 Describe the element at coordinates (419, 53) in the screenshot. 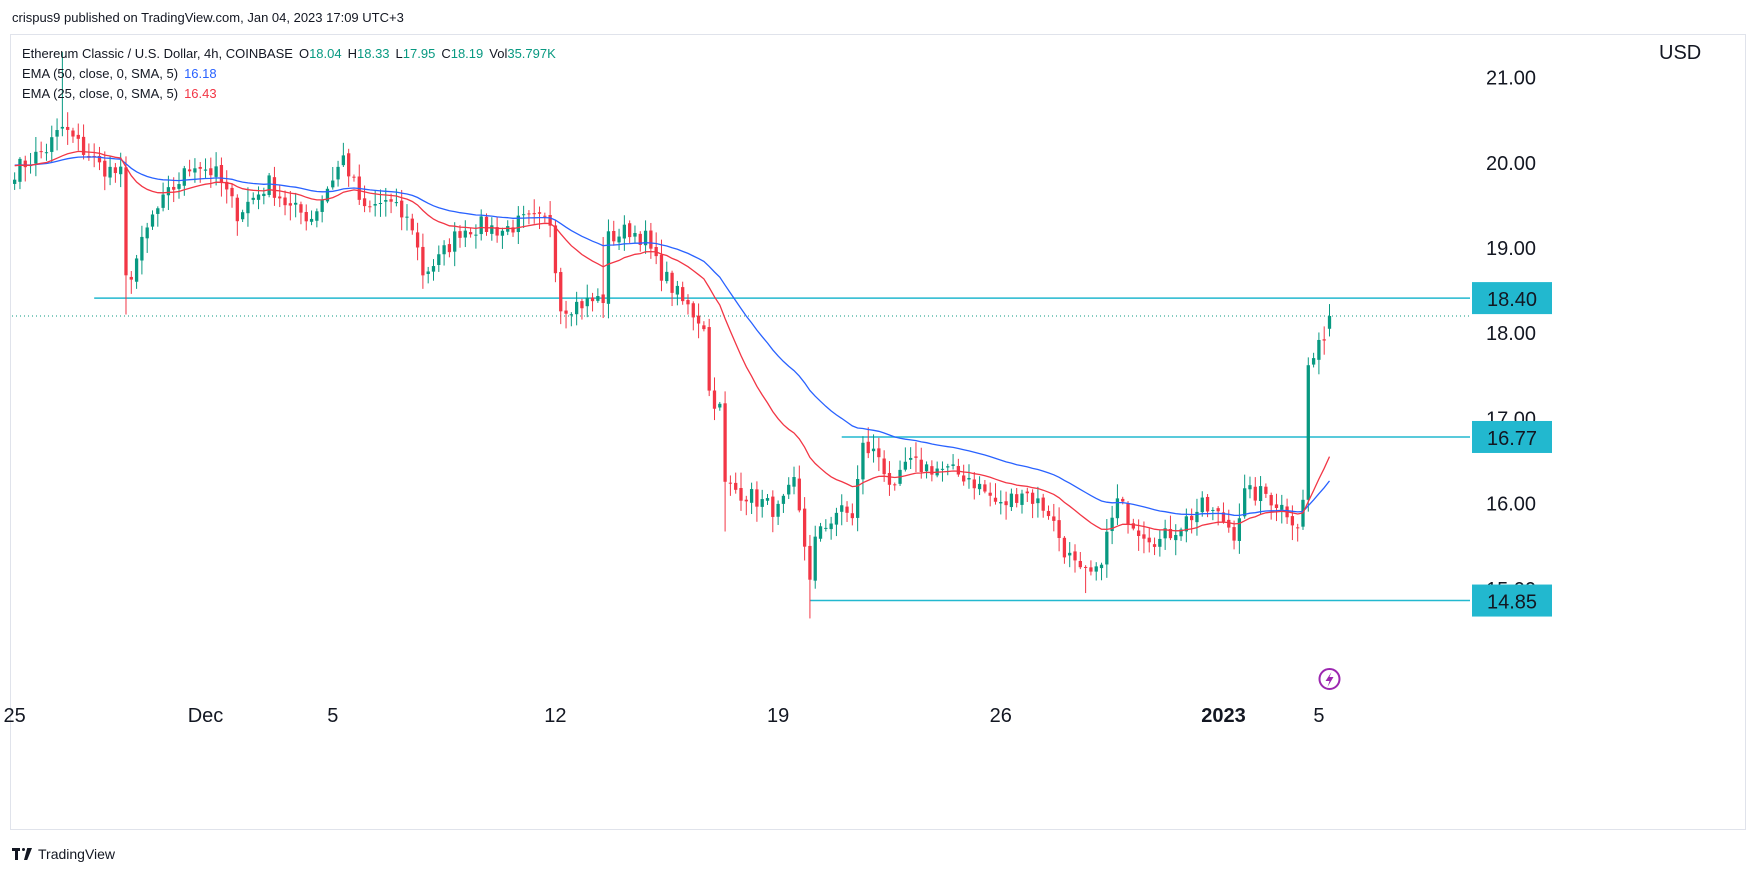

I see `low-value: 17.95` at that location.